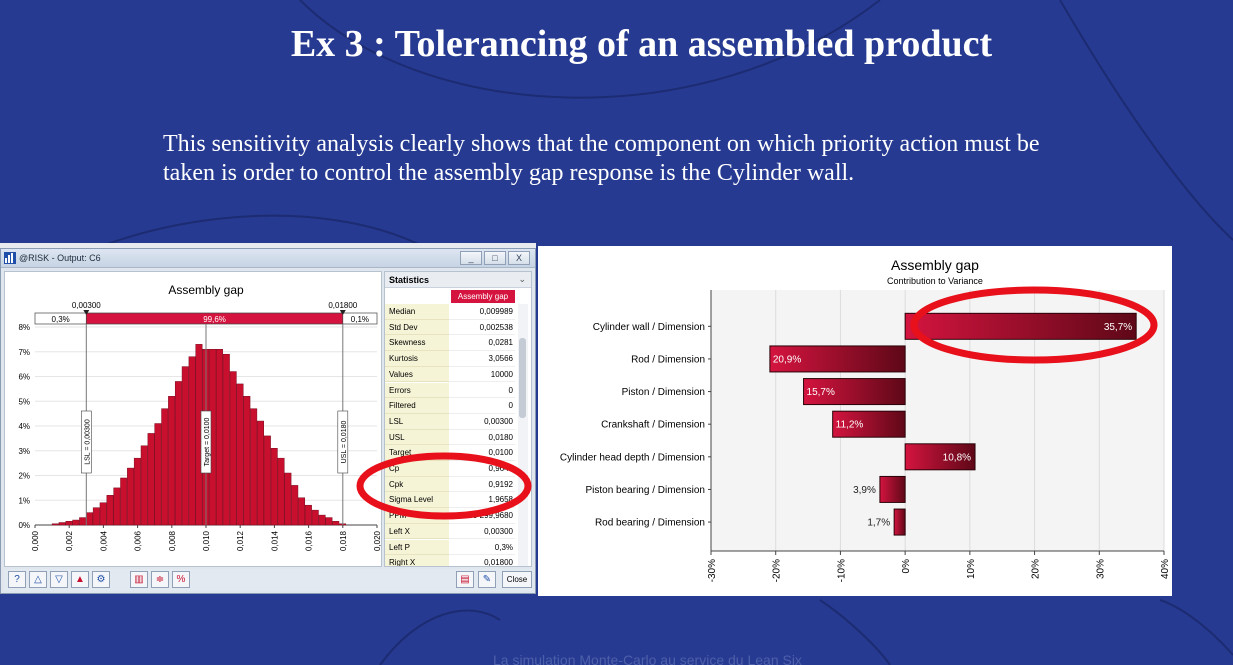  I want to click on maximize-button: □, so click(495, 258).